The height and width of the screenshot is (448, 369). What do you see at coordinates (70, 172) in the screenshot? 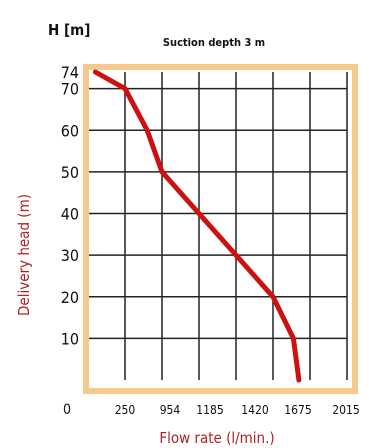
I see `y-tick-label: 50` at bounding box center [70, 172].